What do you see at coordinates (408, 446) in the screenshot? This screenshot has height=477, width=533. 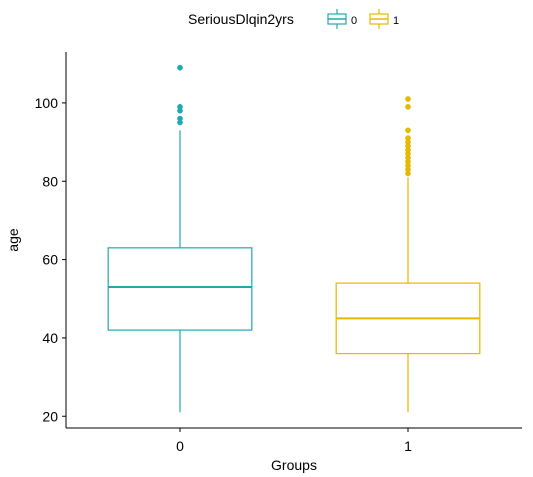 I see `x-tick-label-1: 1` at bounding box center [408, 446].